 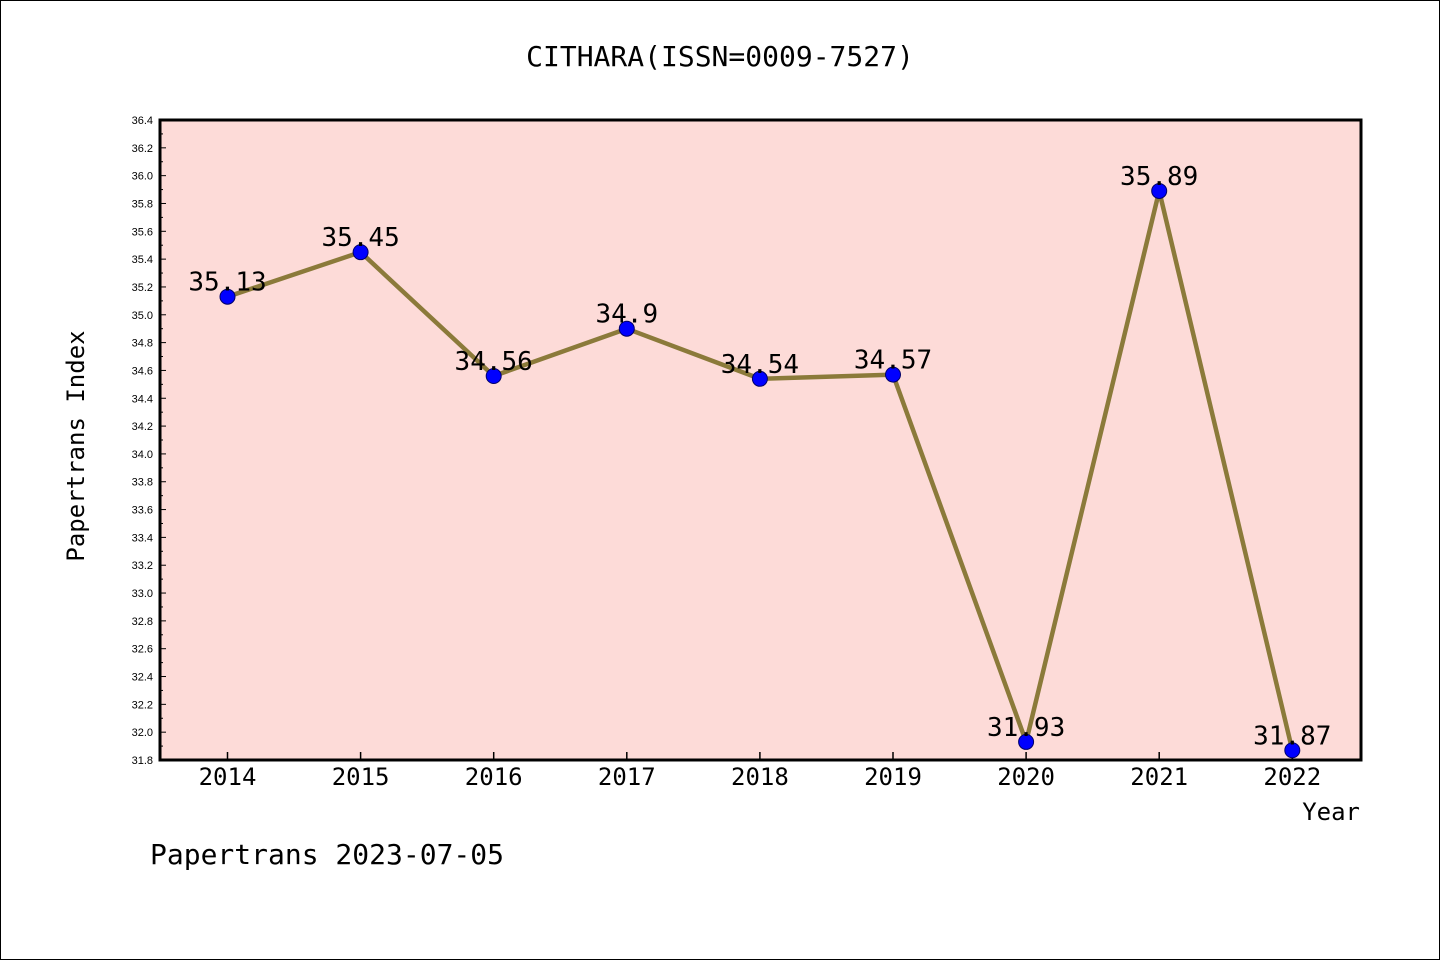 I want to click on y-tick-label: 35.0, so click(x=142, y=316).